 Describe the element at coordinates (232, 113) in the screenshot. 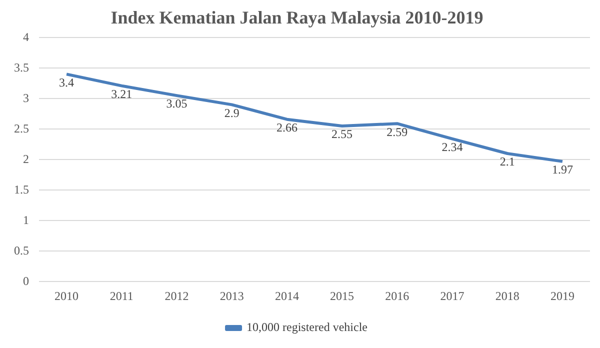

I see `data-label: 2.9` at that location.